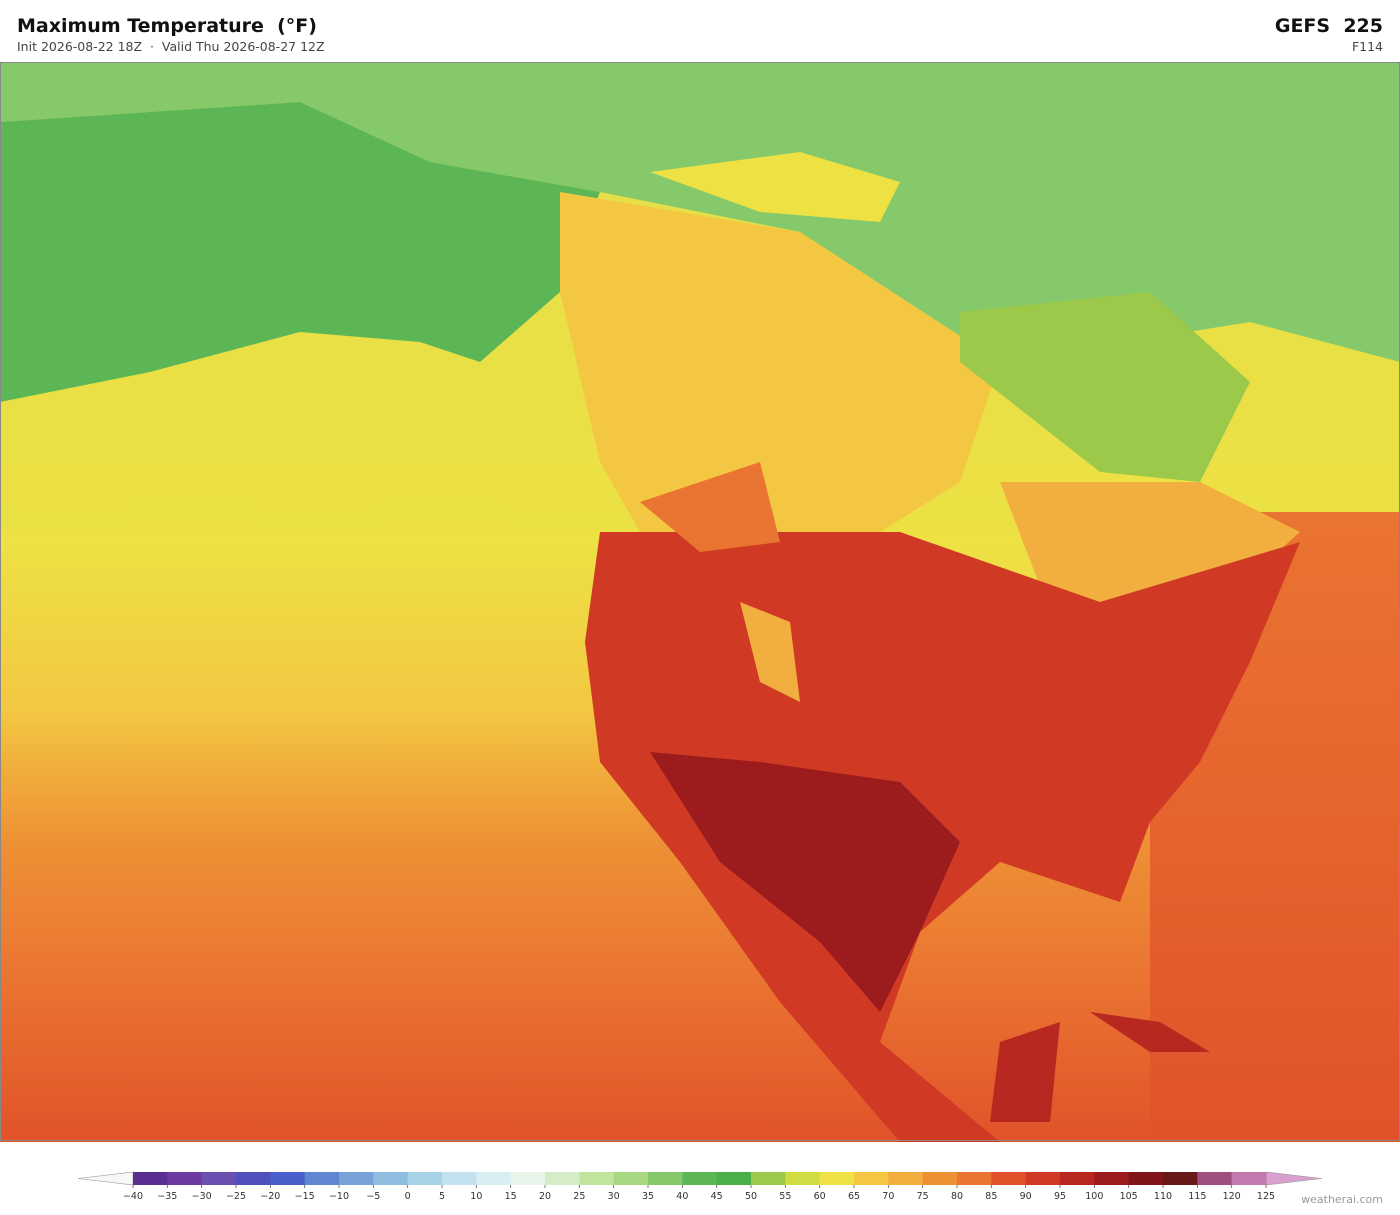  Describe the element at coordinates (805, 882) in the screenshot. I see `hot-core` at that location.